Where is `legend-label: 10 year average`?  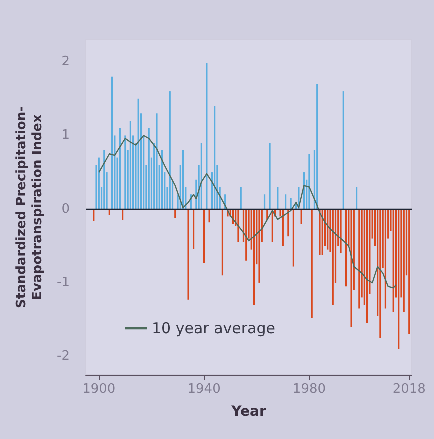
legend-label: 10 year average is located at coordinates (214, 329).